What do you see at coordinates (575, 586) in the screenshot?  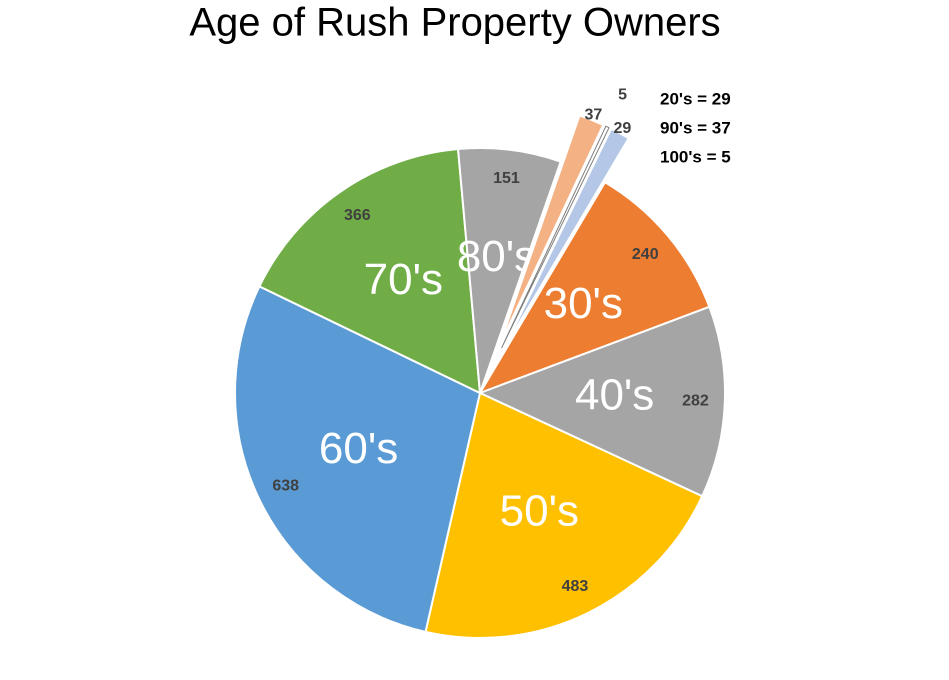 I see `value-label: 483` at bounding box center [575, 586].